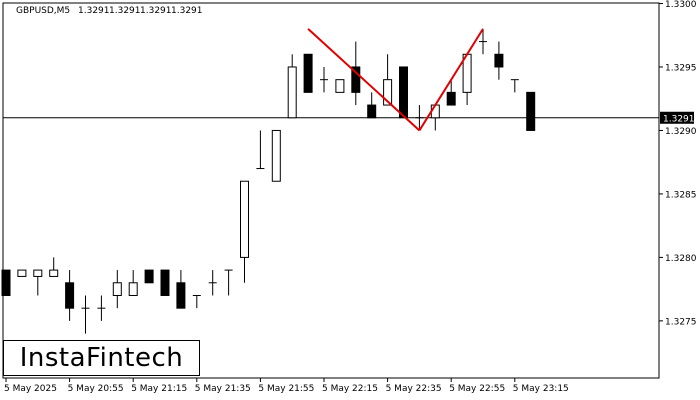 The height and width of the screenshot is (400, 700). What do you see at coordinates (681, 5) in the screenshot?
I see `y-tick-label: 1.3300` at bounding box center [681, 5].